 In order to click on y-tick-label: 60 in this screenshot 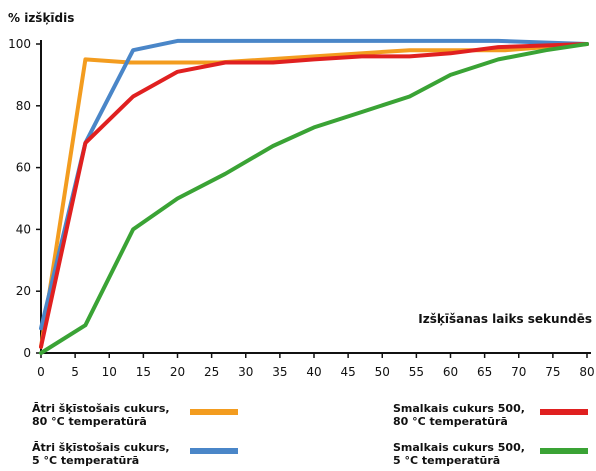, I will do `click(23, 168)`.